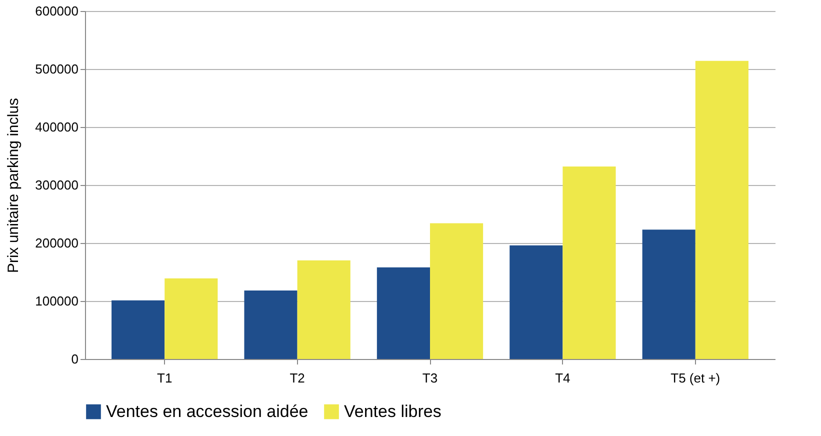 This screenshot has height=436, width=821. Describe the element at coordinates (56, 127) in the screenshot. I see `y-tick-label: 400000` at that location.